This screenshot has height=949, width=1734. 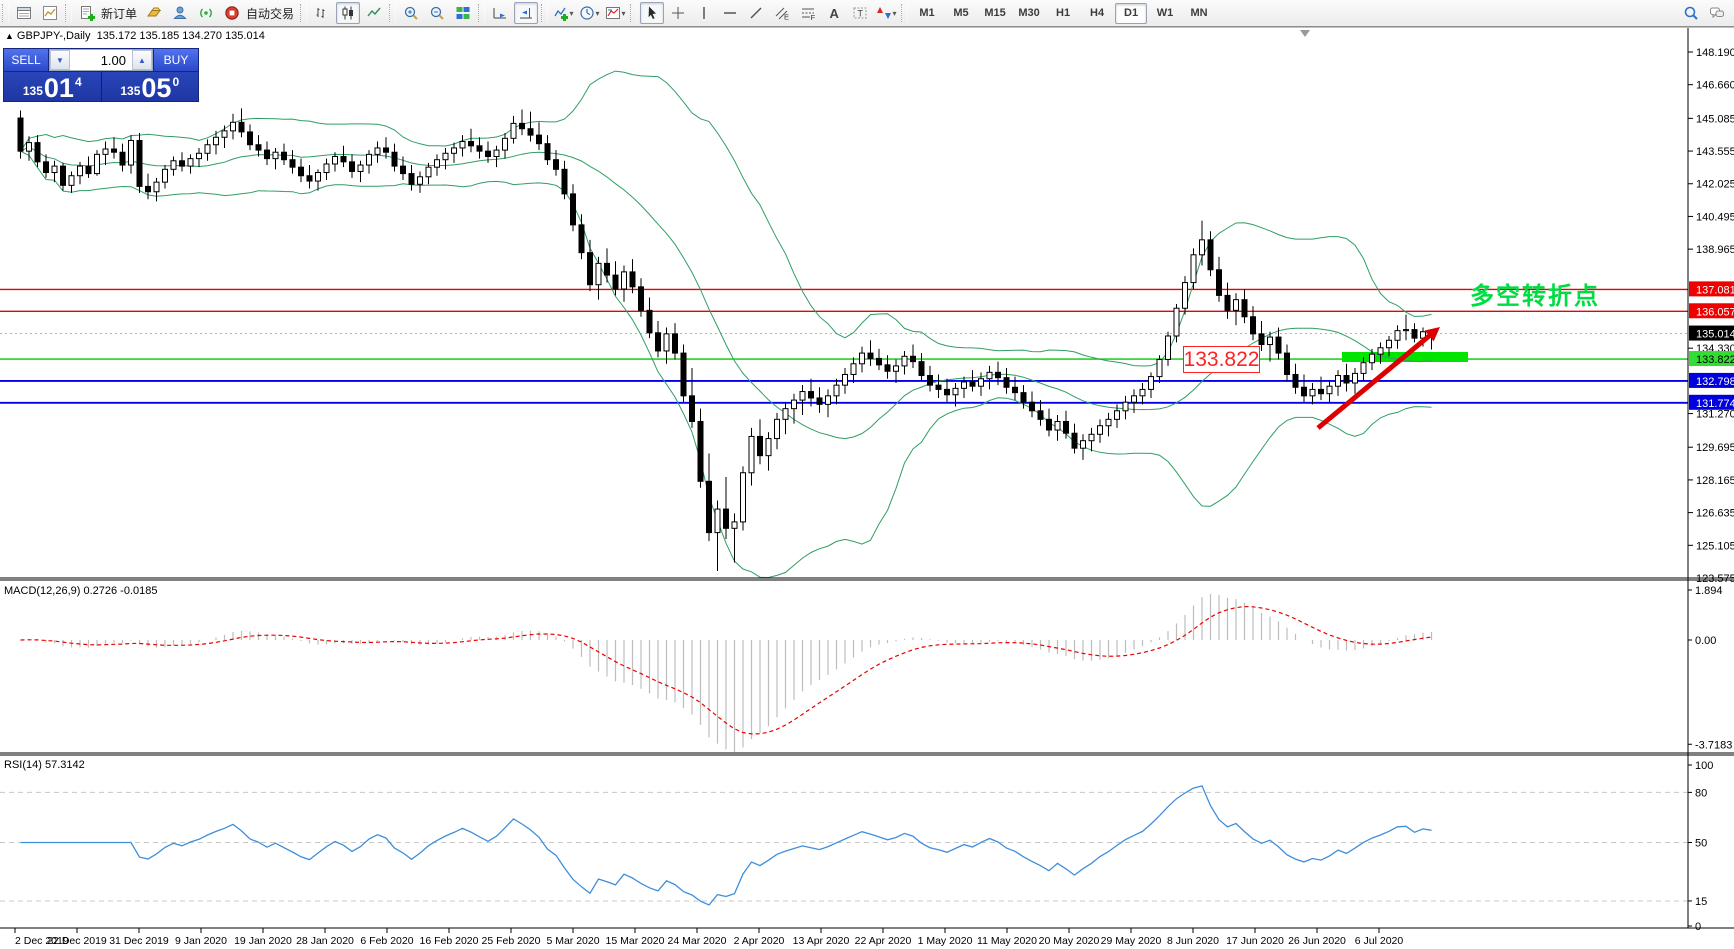 I want to click on timeframe-toolbar: M1 M5 M15 M30 H1 H4 D1 W1 MN, so click(x=1063, y=13).